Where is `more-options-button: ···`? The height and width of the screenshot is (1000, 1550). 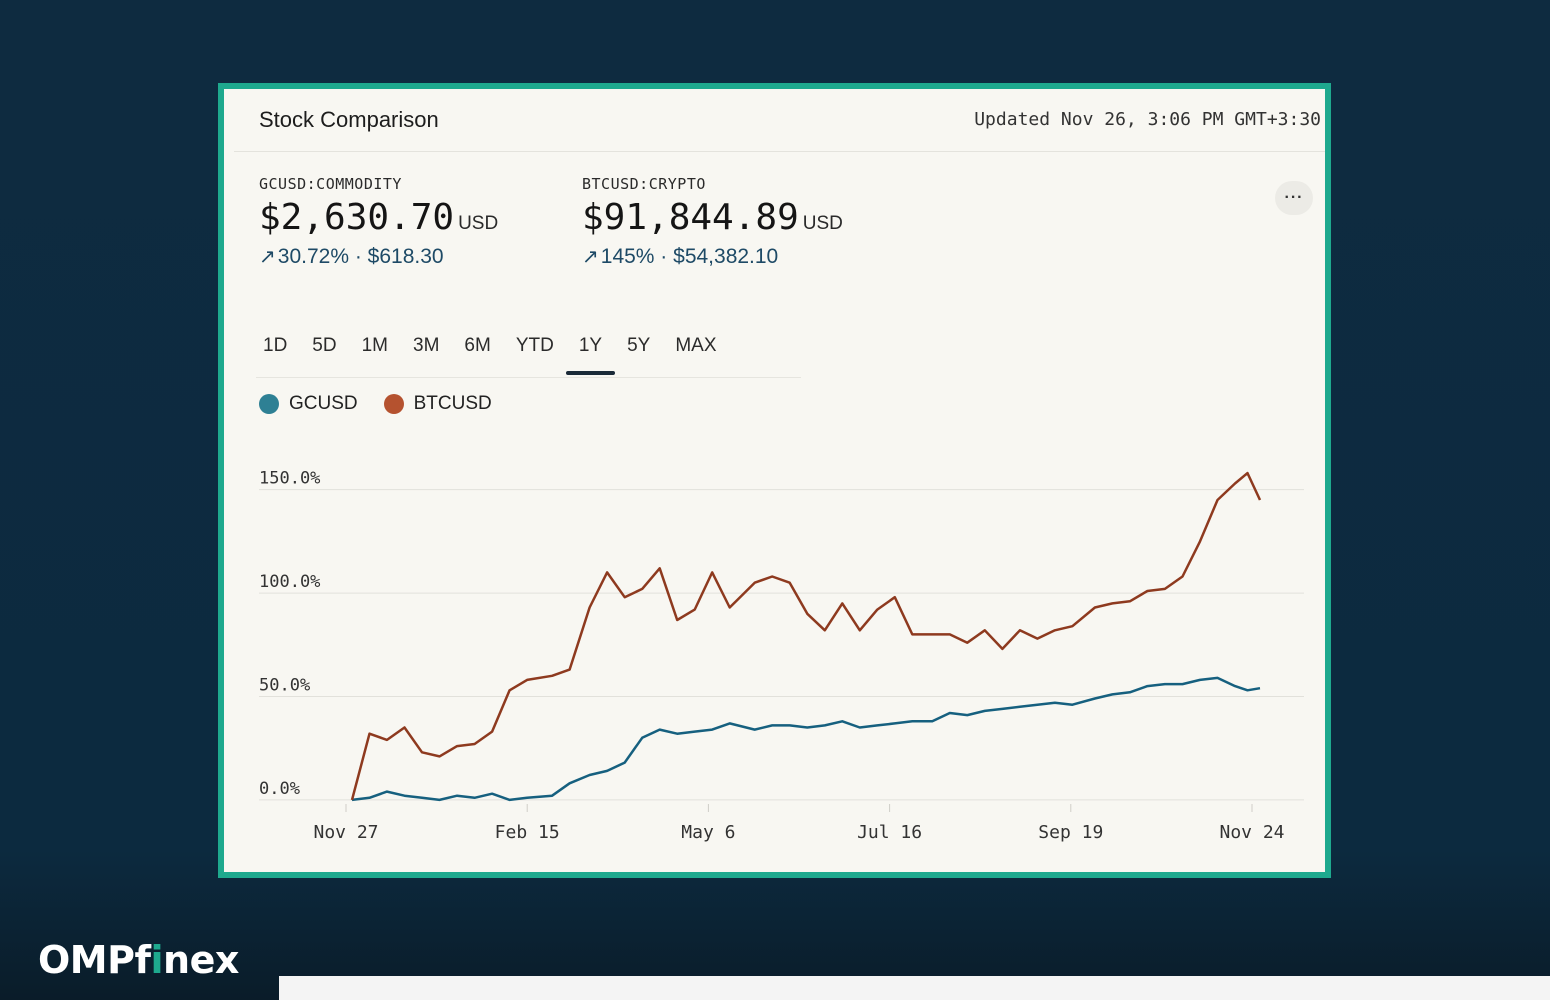
more-options-button: ··· is located at coordinates (1294, 198).